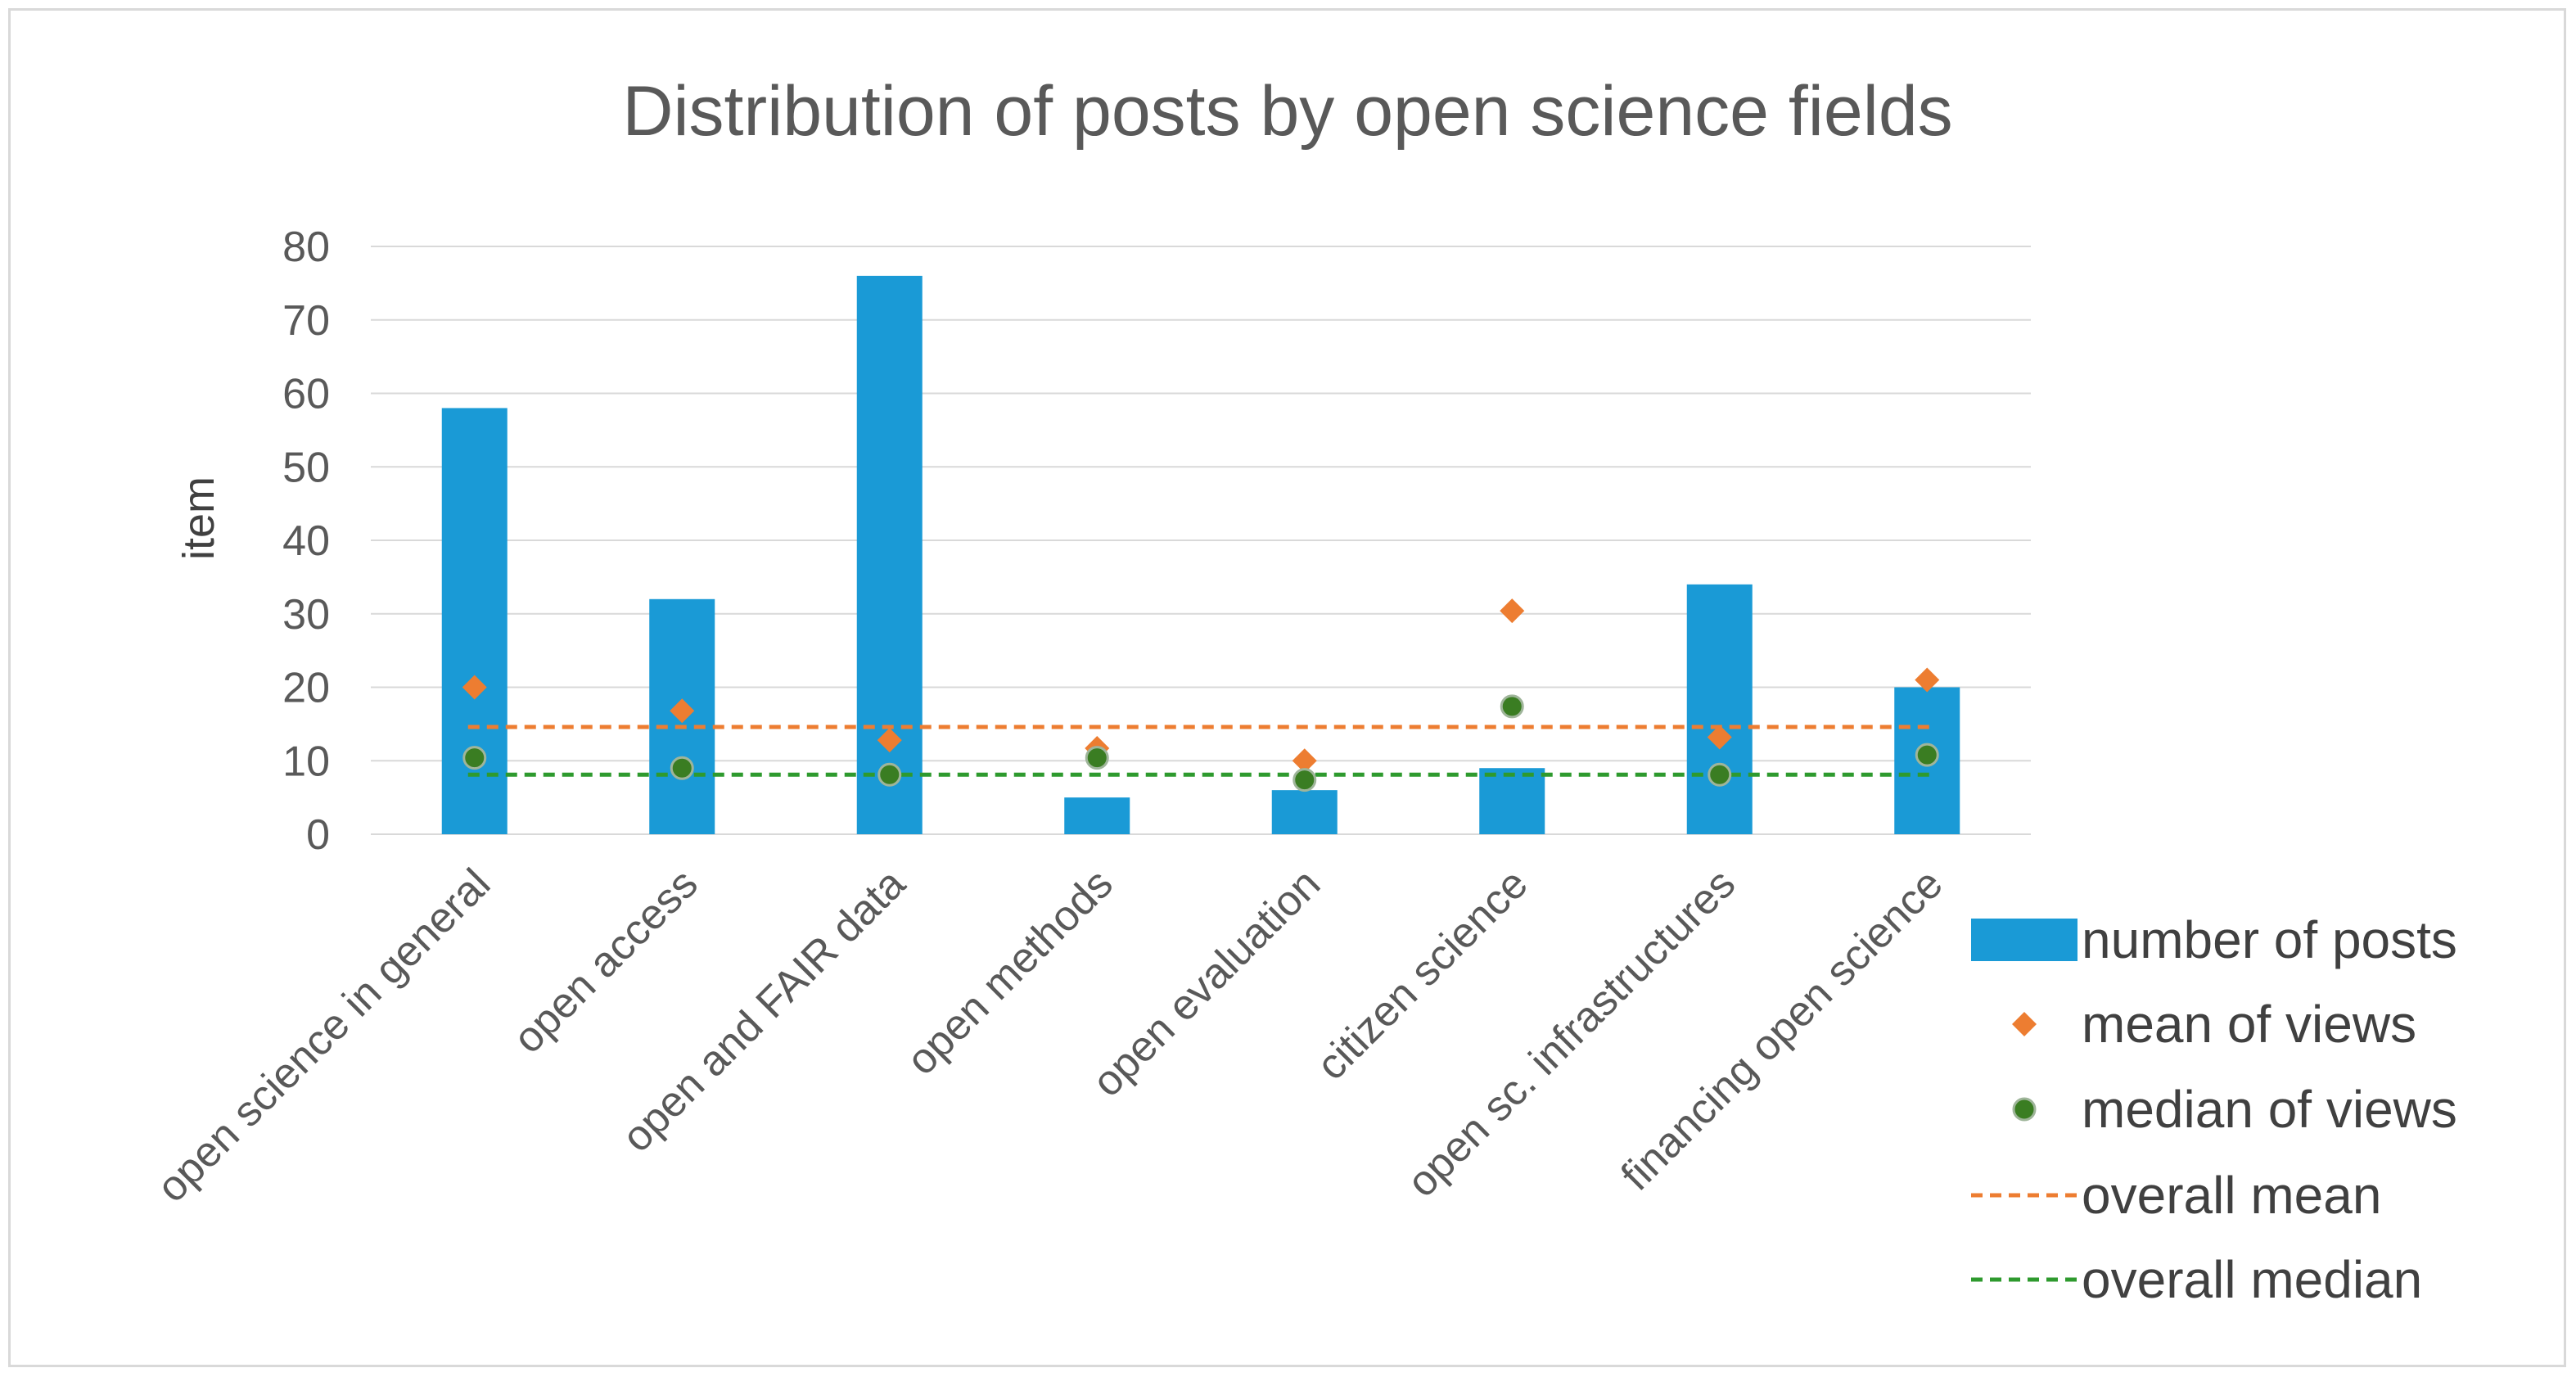  What do you see at coordinates (2024, 940) in the screenshot?
I see `legend-swatch-bar` at bounding box center [2024, 940].